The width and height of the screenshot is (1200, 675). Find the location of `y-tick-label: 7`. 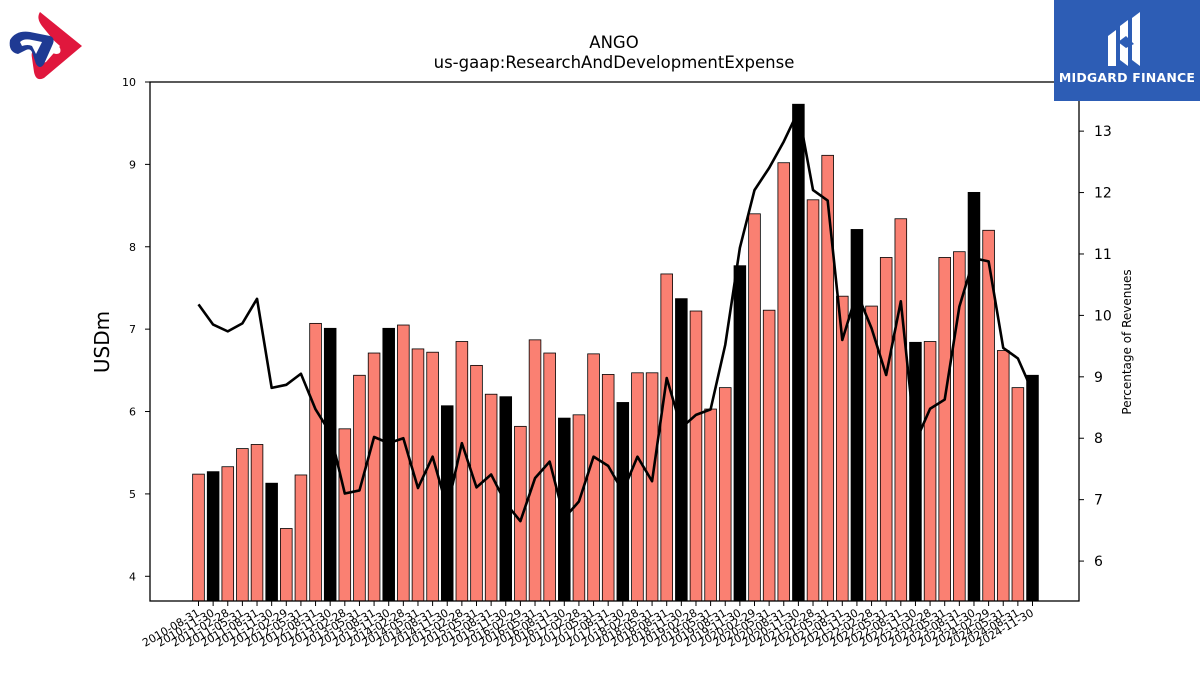

y-tick-label: 7 is located at coordinates (132, 329).